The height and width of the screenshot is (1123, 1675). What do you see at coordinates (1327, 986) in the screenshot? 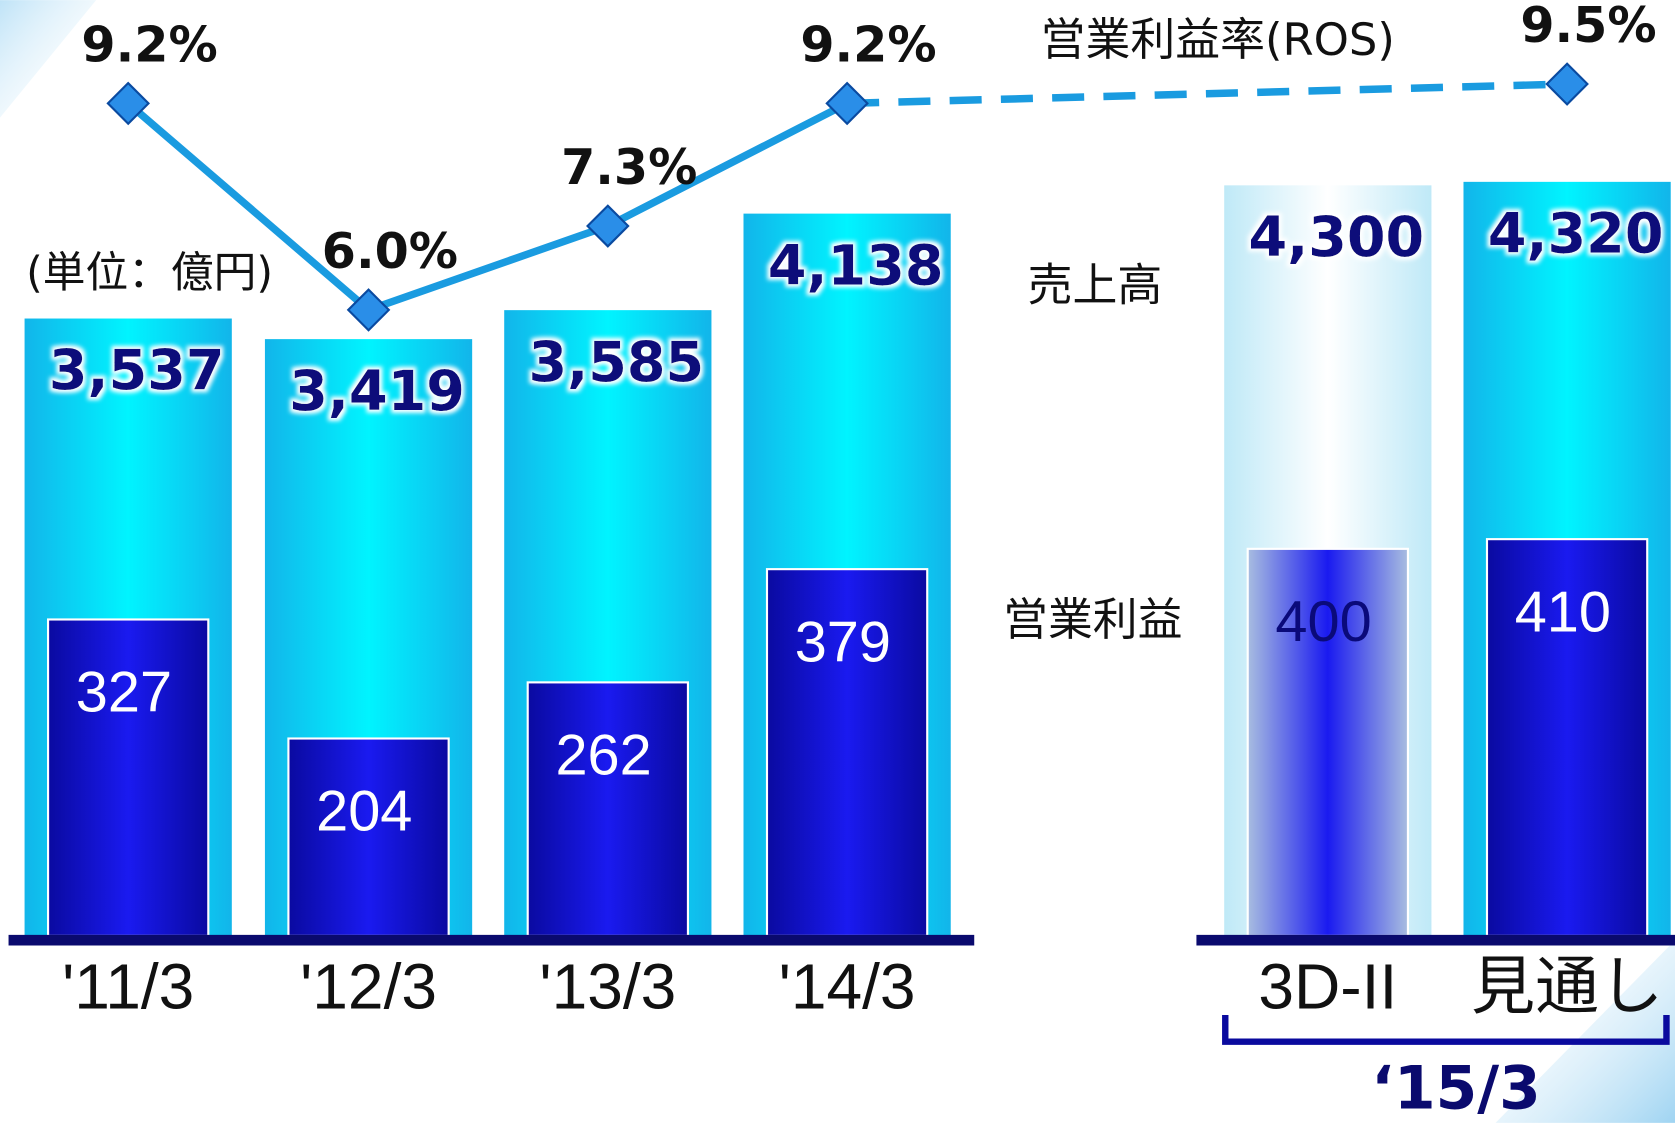
I see `x-tick-label: 3D-II` at bounding box center [1327, 986].